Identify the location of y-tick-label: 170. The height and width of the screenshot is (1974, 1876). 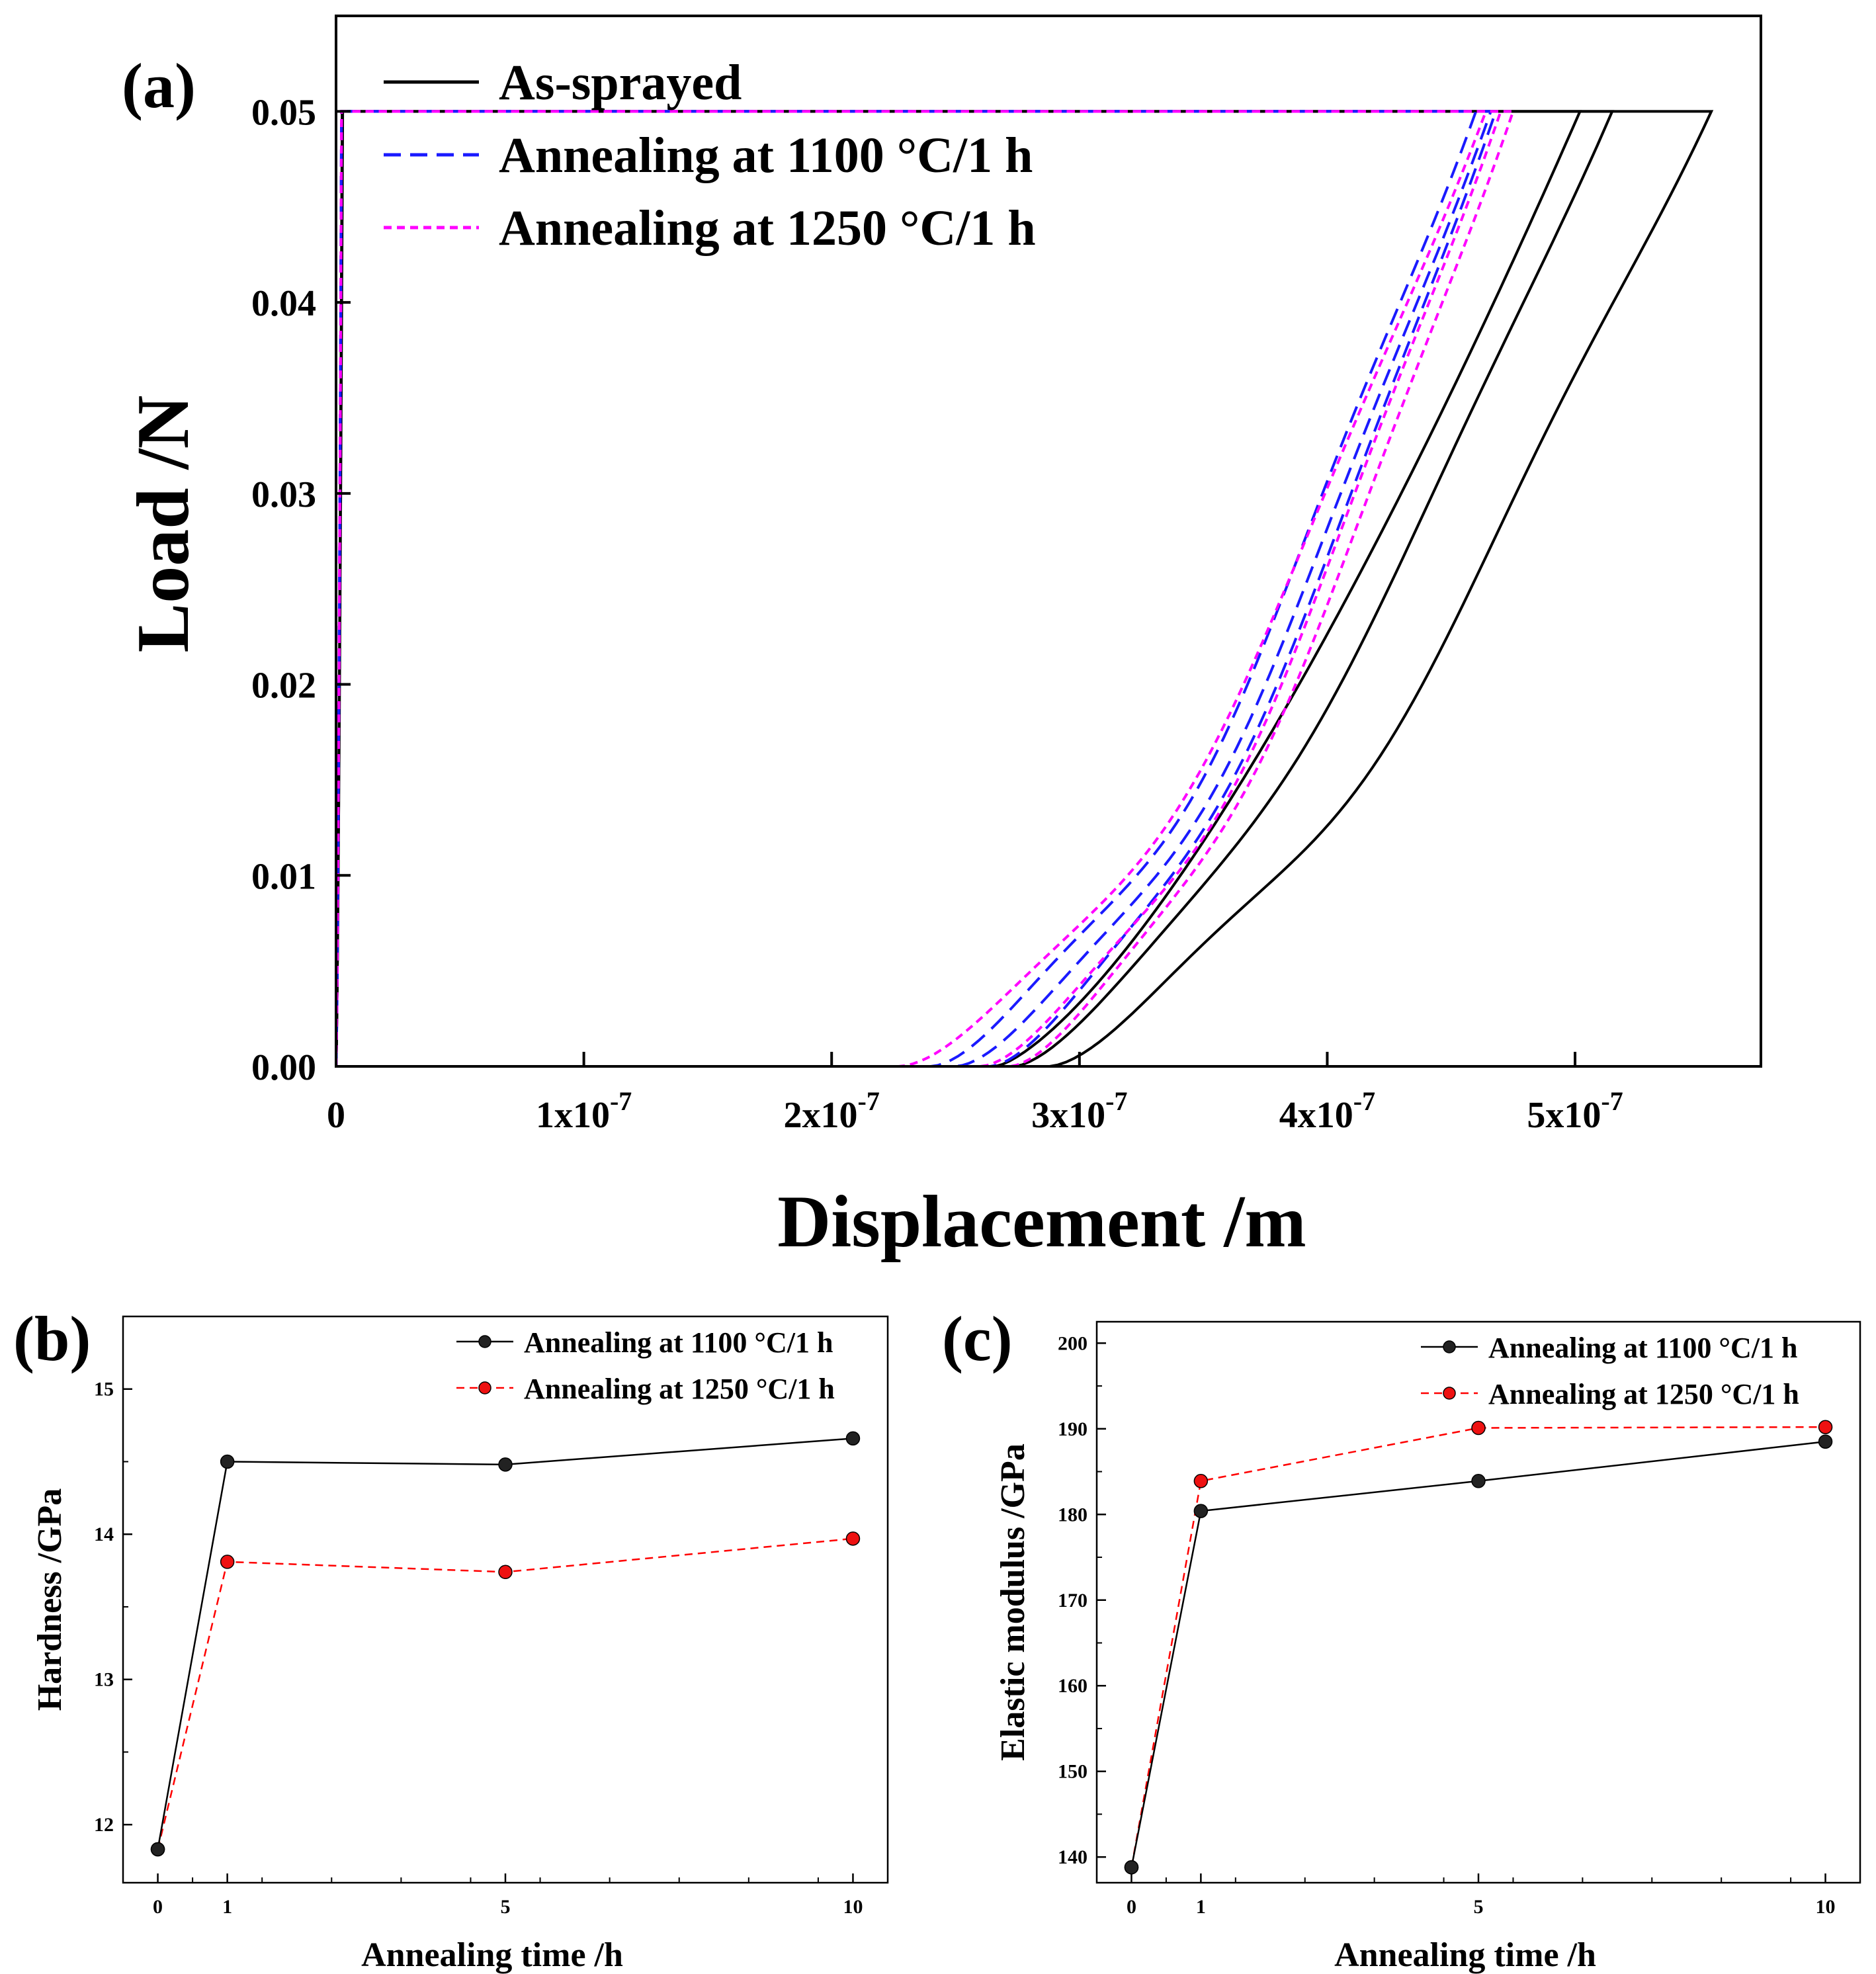
(1072, 1601).